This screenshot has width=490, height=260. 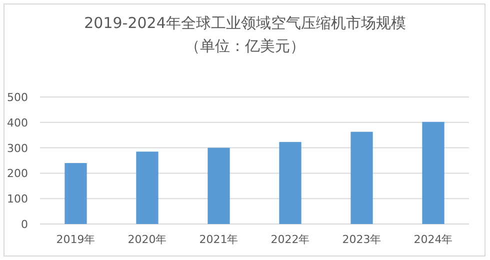 What do you see at coordinates (17, 97) in the screenshot?
I see `y-tick-label: 500` at bounding box center [17, 97].